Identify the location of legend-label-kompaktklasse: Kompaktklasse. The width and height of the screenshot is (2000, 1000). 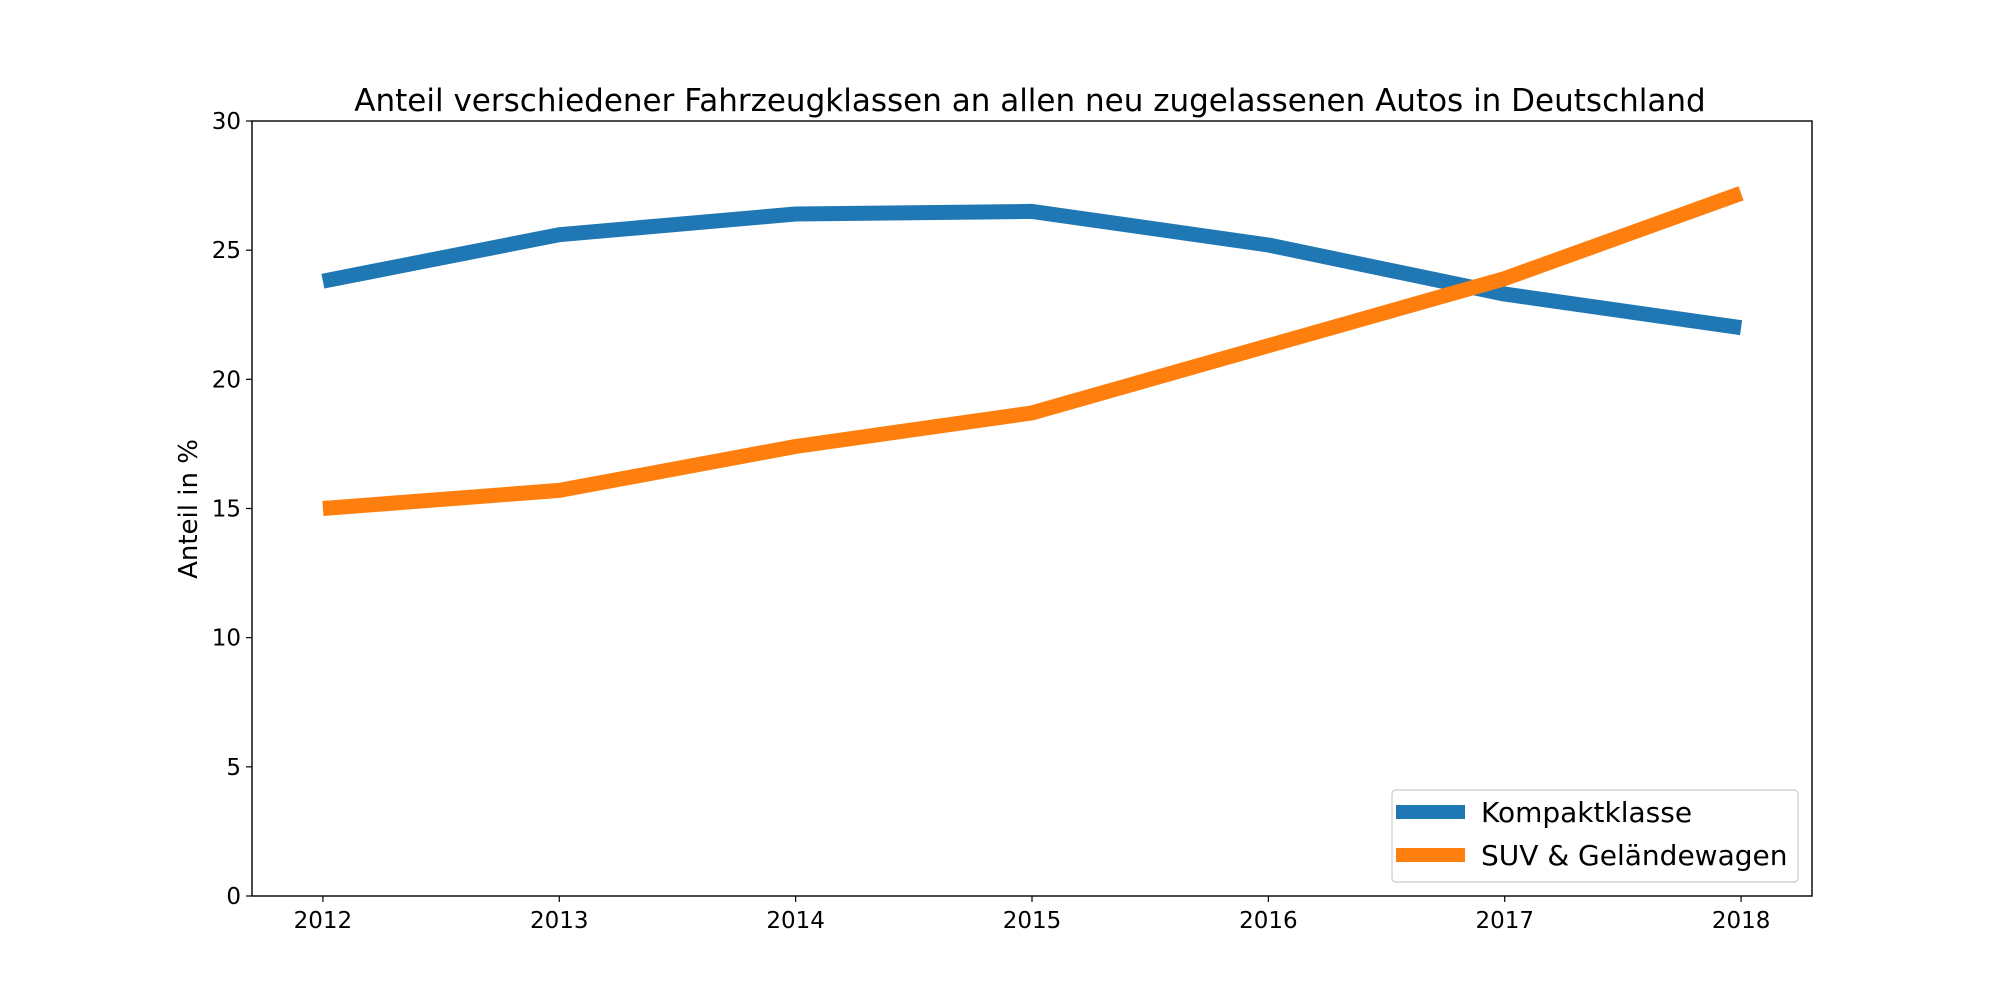
(1586, 812).